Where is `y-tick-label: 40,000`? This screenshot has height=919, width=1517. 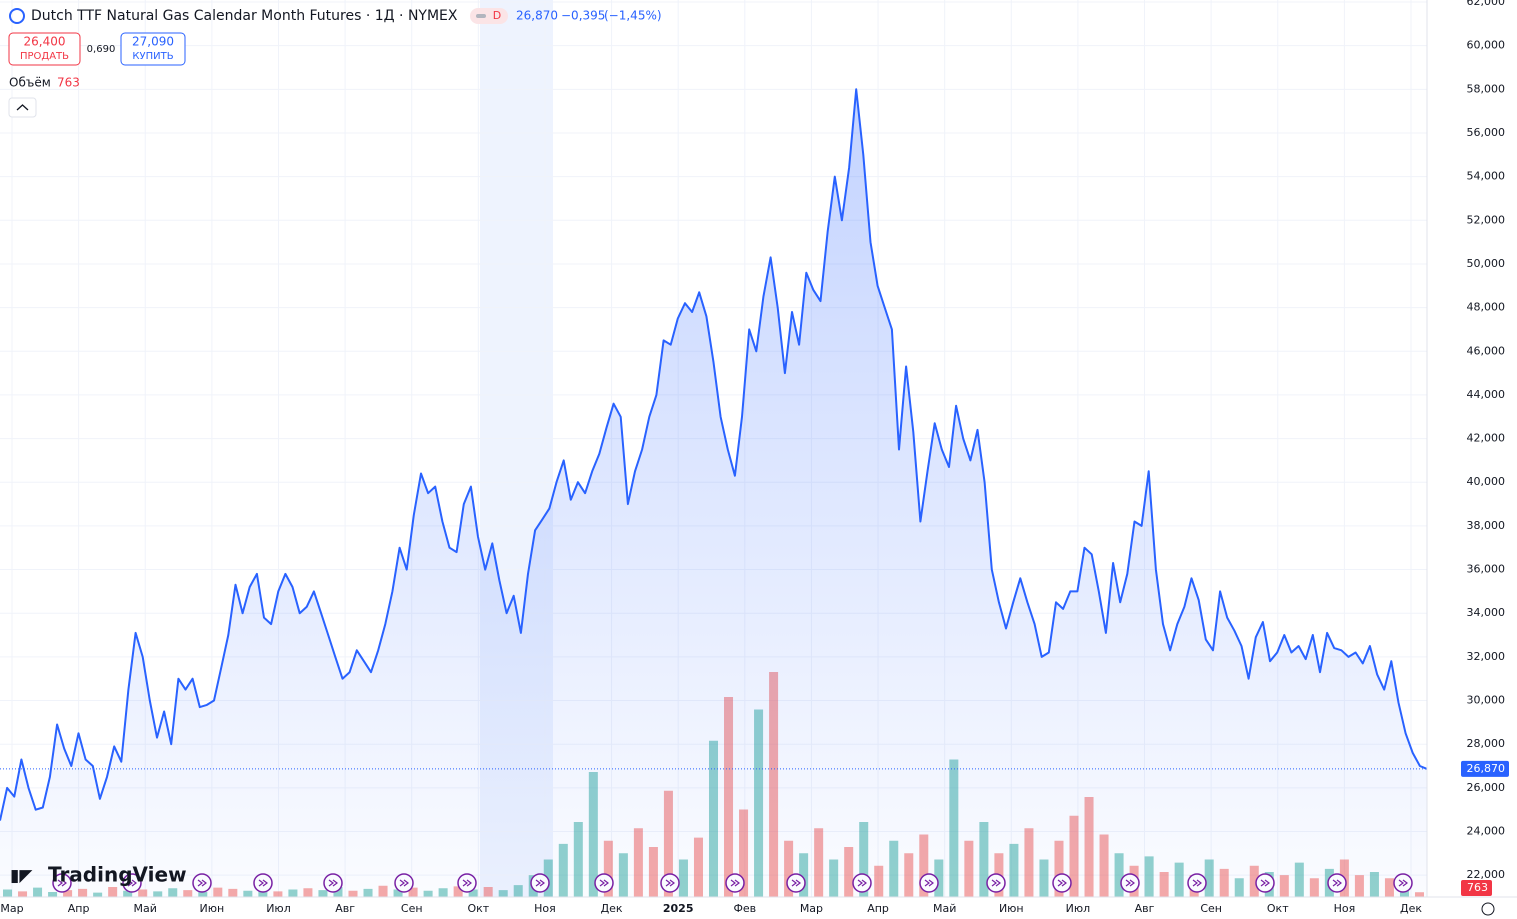
y-tick-label: 40,000 is located at coordinates (1486, 481).